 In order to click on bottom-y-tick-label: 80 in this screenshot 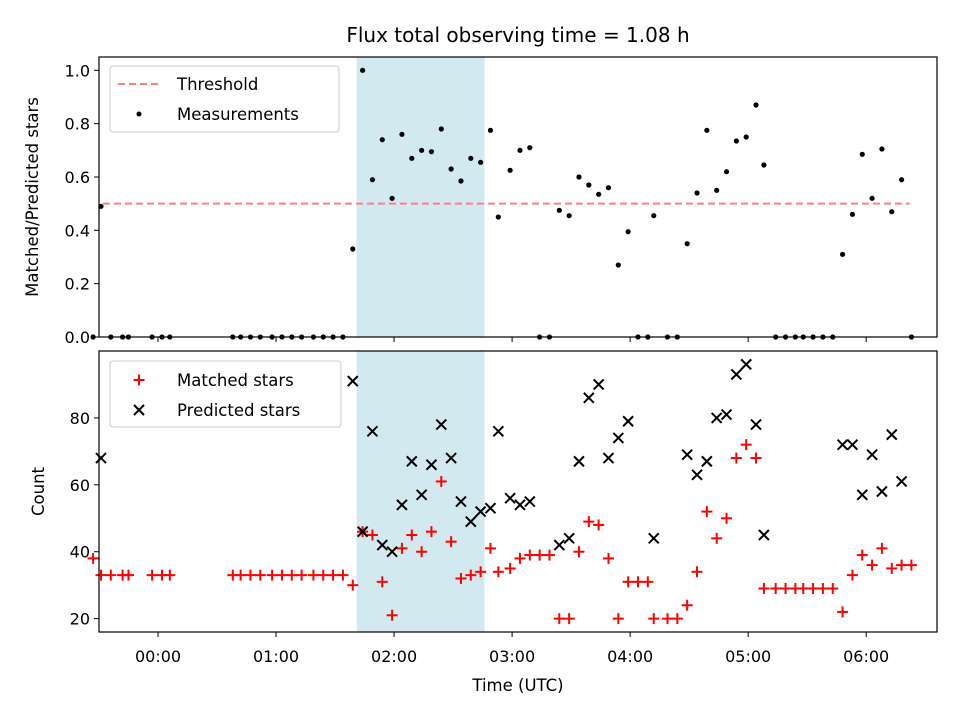, I will do `click(80, 418)`.